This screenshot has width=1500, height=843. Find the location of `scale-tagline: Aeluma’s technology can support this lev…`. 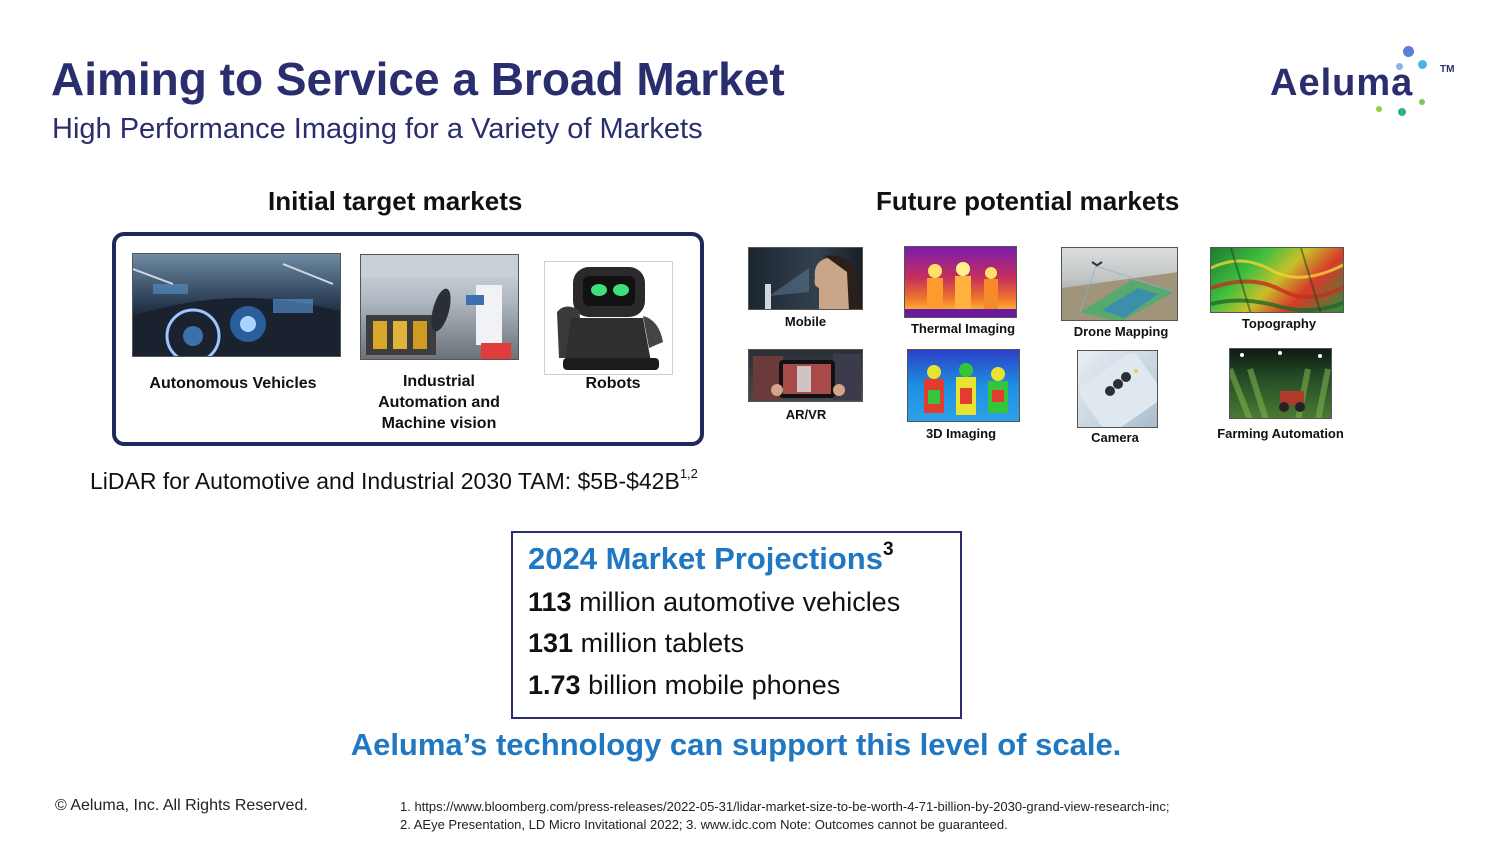

scale-tagline: Aeluma’s technology can support this lev… is located at coordinates (736, 744).